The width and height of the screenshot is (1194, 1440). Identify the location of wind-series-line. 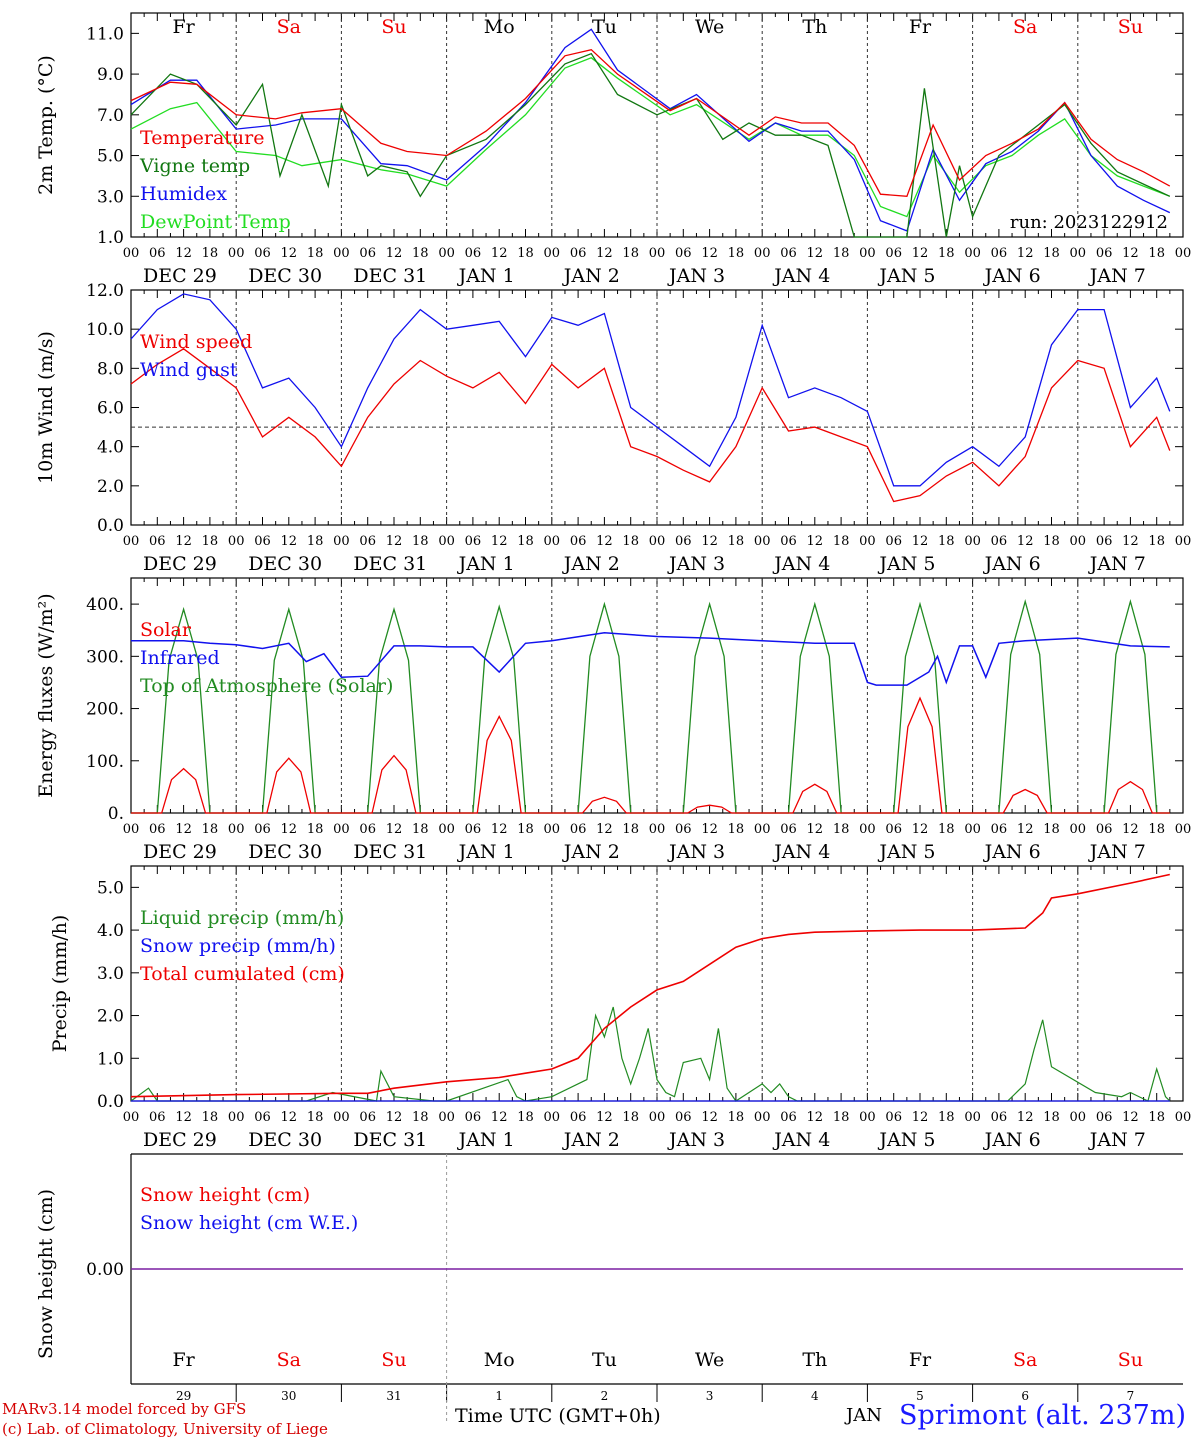
(650, 390).